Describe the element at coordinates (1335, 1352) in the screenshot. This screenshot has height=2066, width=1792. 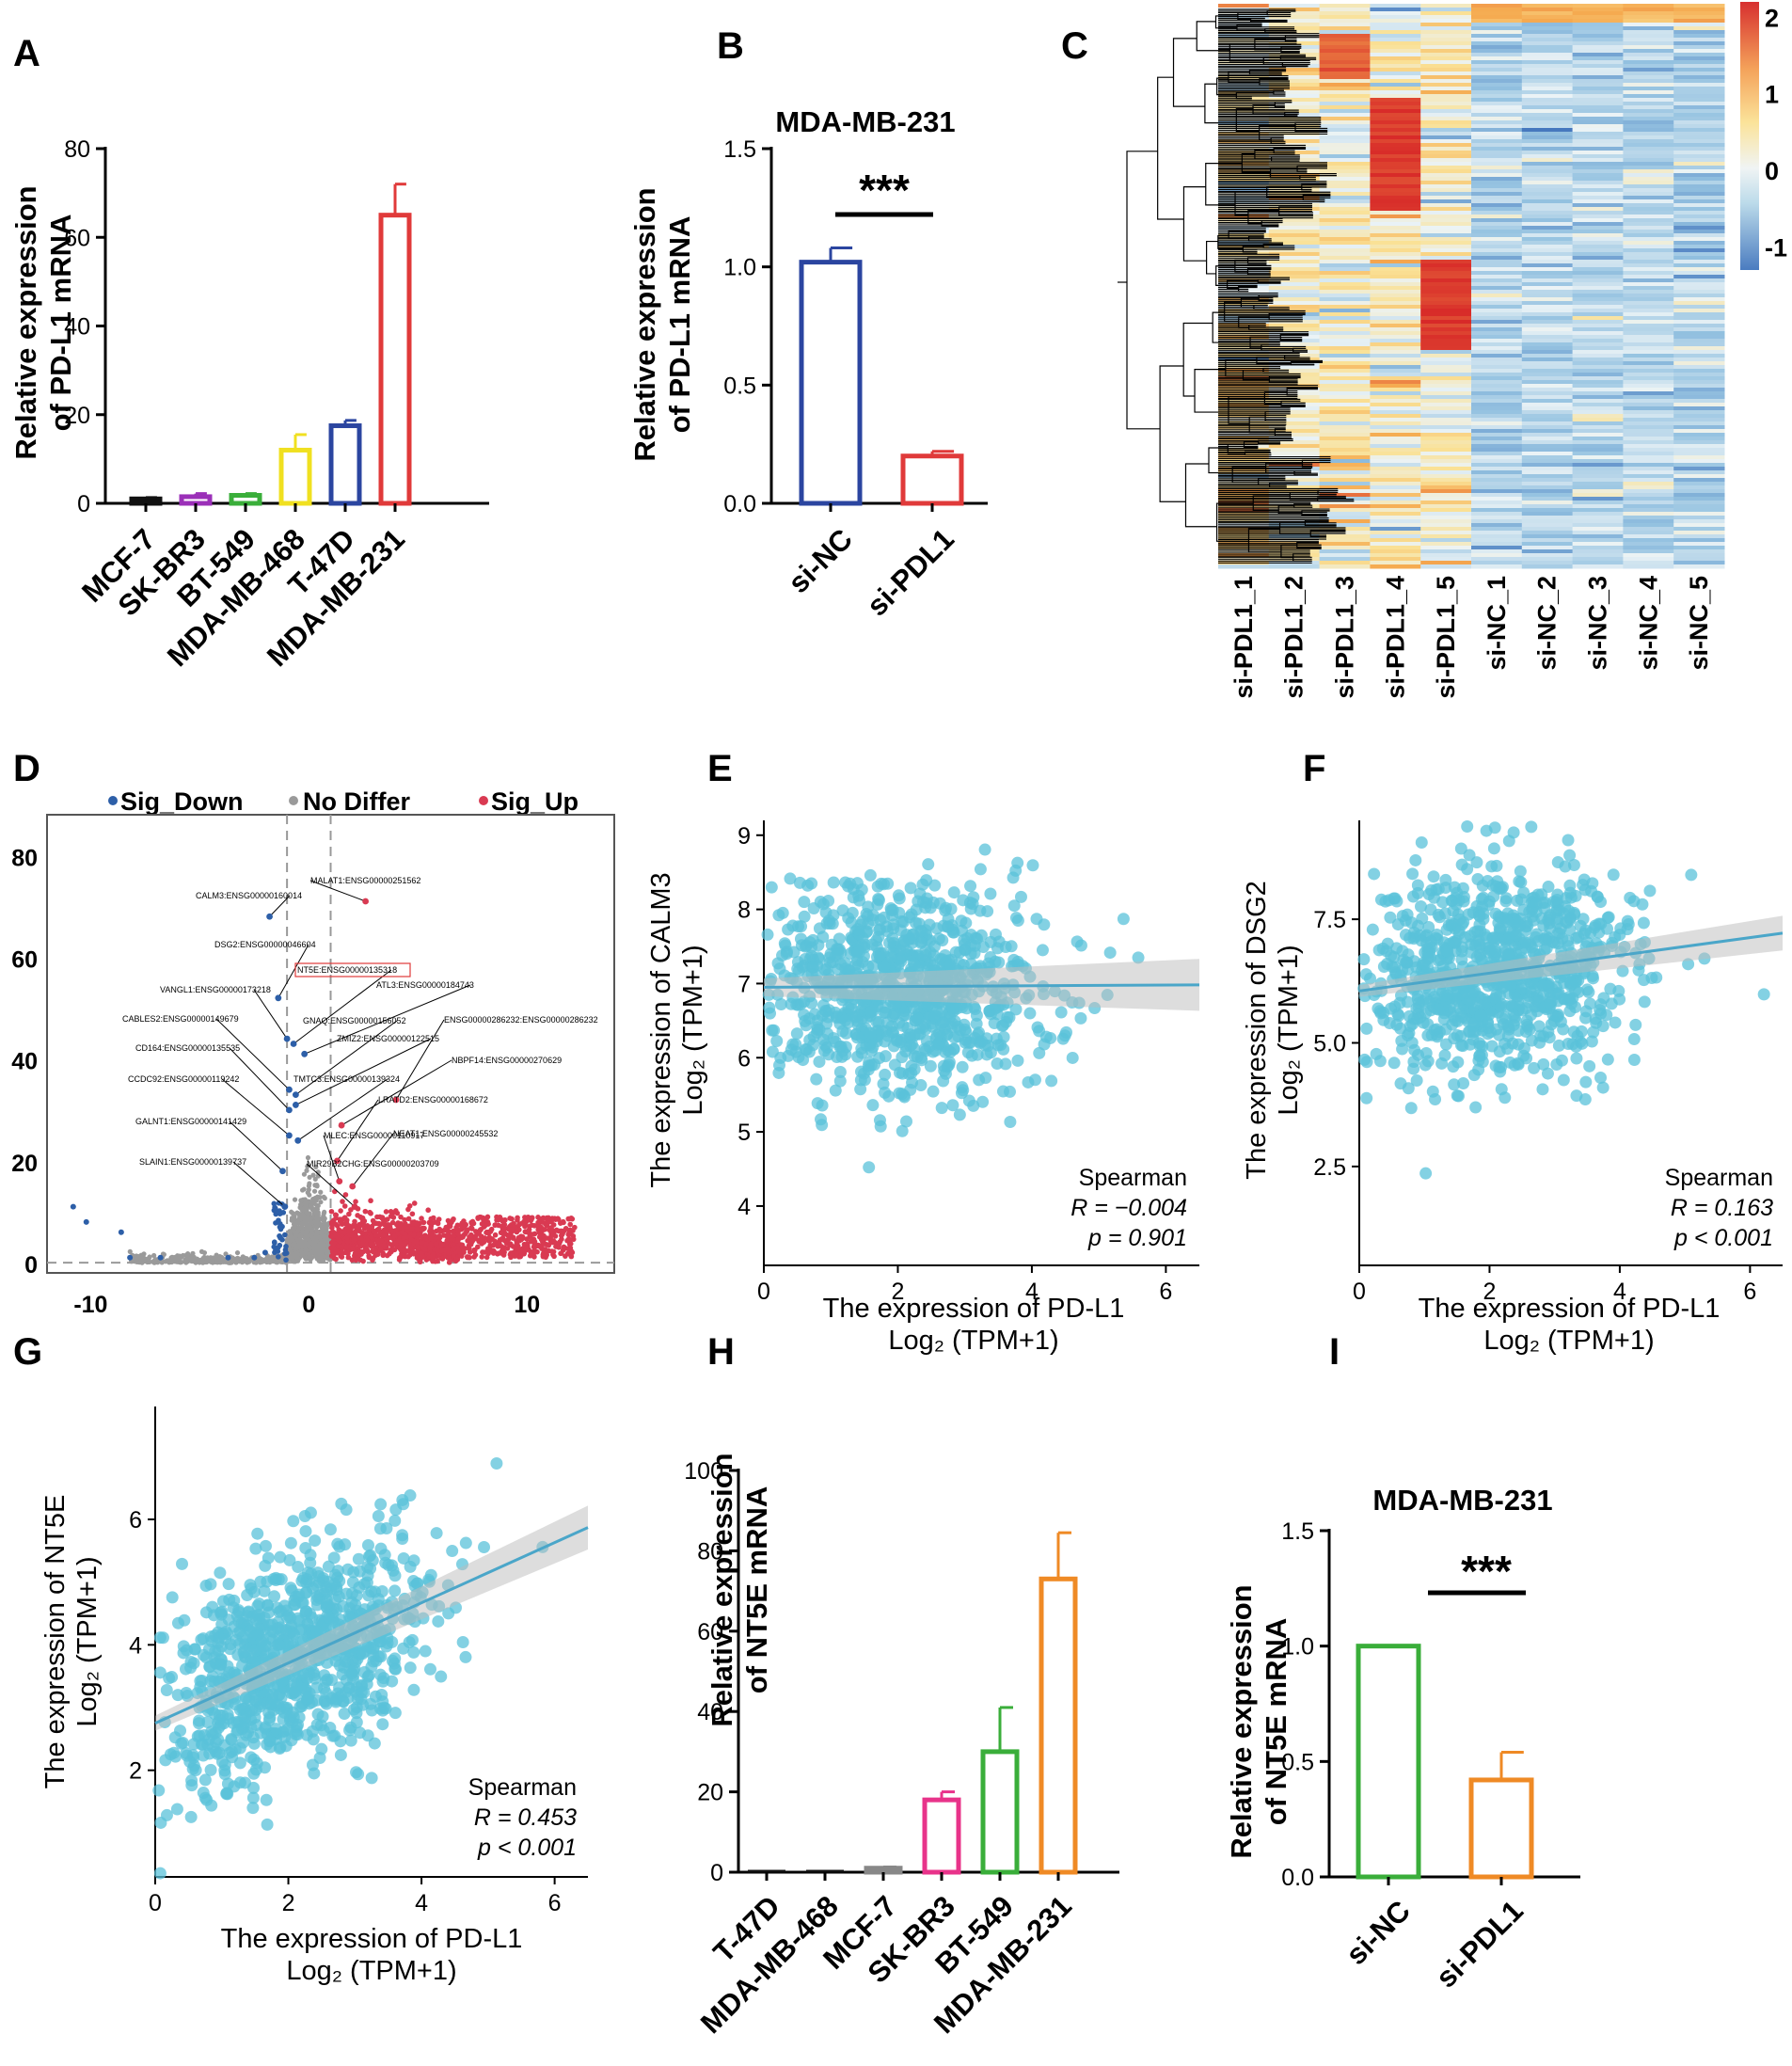
I see `panel-label-I: I` at that location.